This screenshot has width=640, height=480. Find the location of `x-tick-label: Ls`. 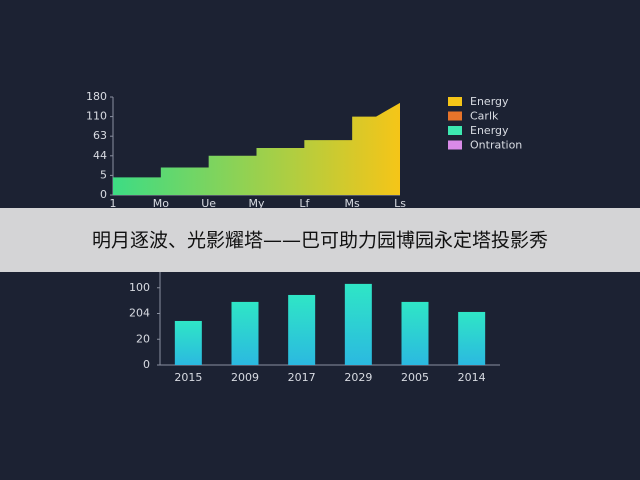

x-tick-label: Ls is located at coordinates (400, 203).